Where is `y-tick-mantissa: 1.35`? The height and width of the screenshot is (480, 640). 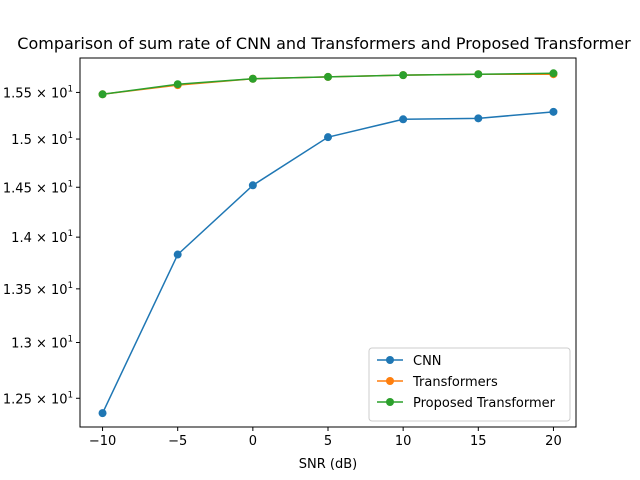 y-tick-mantissa: 1.35 is located at coordinates (17, 290).